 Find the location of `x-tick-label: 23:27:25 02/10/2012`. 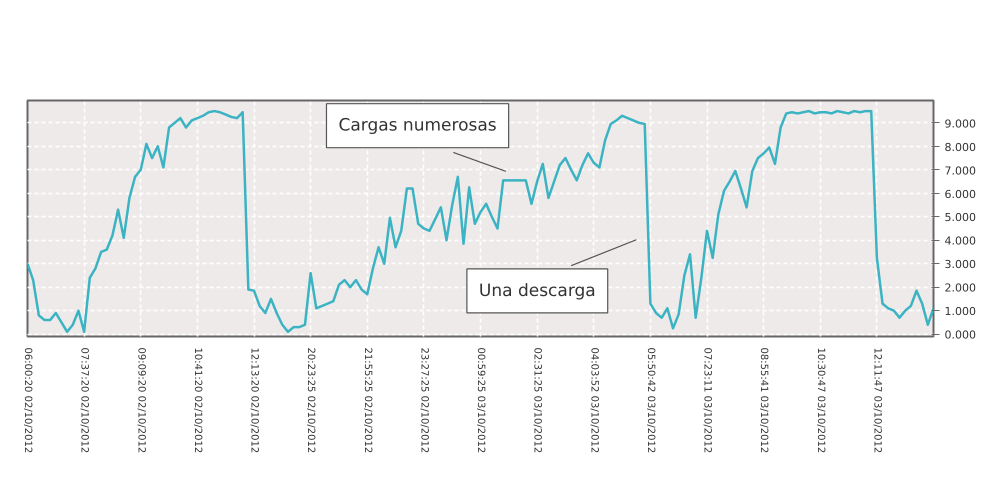

x-tick-label: 23:27:25 02/10/2012 is located at coordinates (424, 401).